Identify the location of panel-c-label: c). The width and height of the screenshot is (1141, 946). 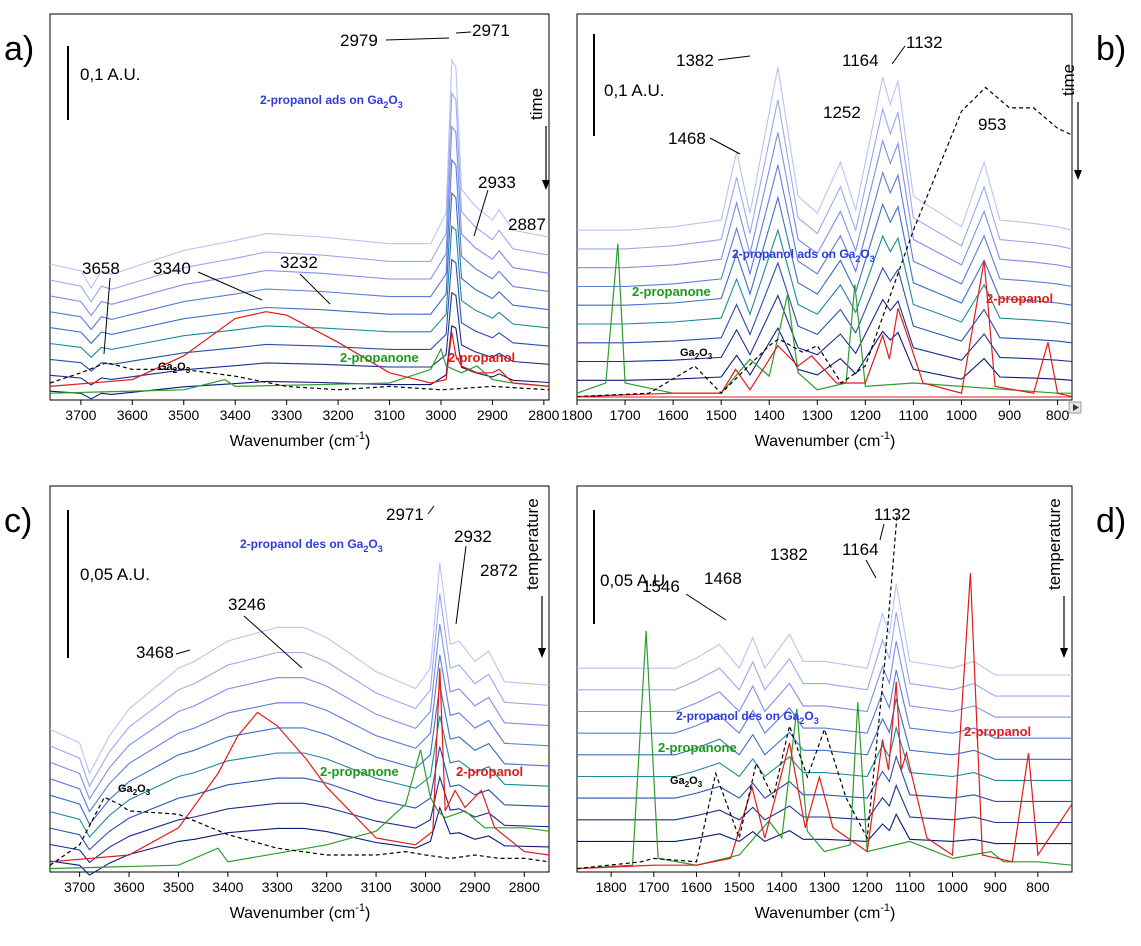
(18, 521).